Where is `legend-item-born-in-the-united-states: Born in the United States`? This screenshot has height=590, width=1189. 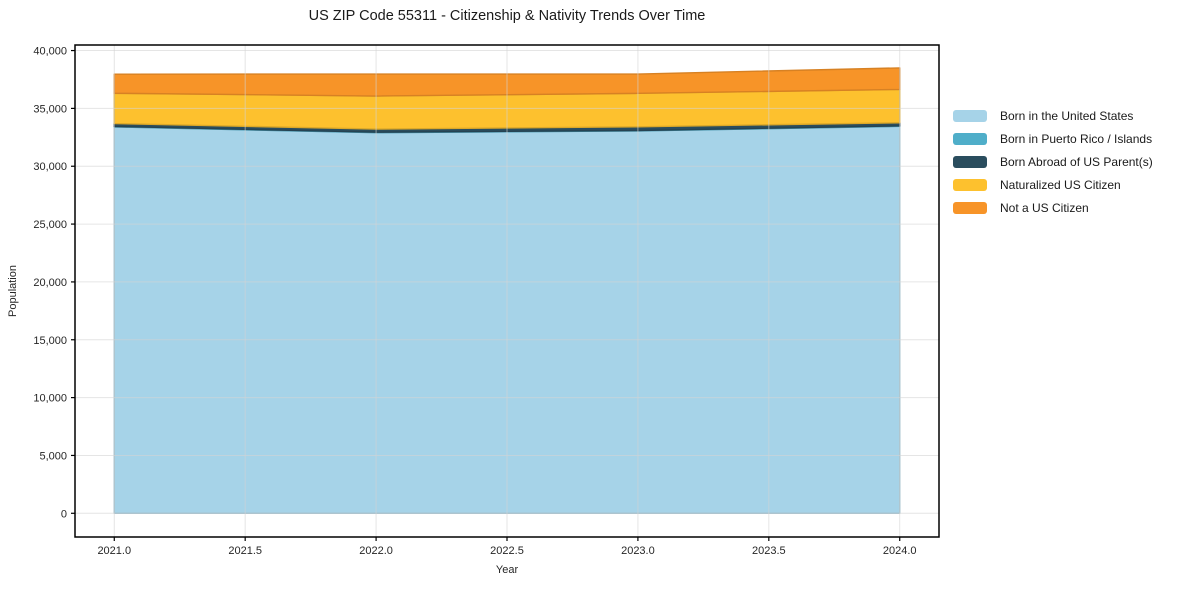
legend-item-born-in-the-united-states: Born in the United States is located at coordinates (1053, 116).